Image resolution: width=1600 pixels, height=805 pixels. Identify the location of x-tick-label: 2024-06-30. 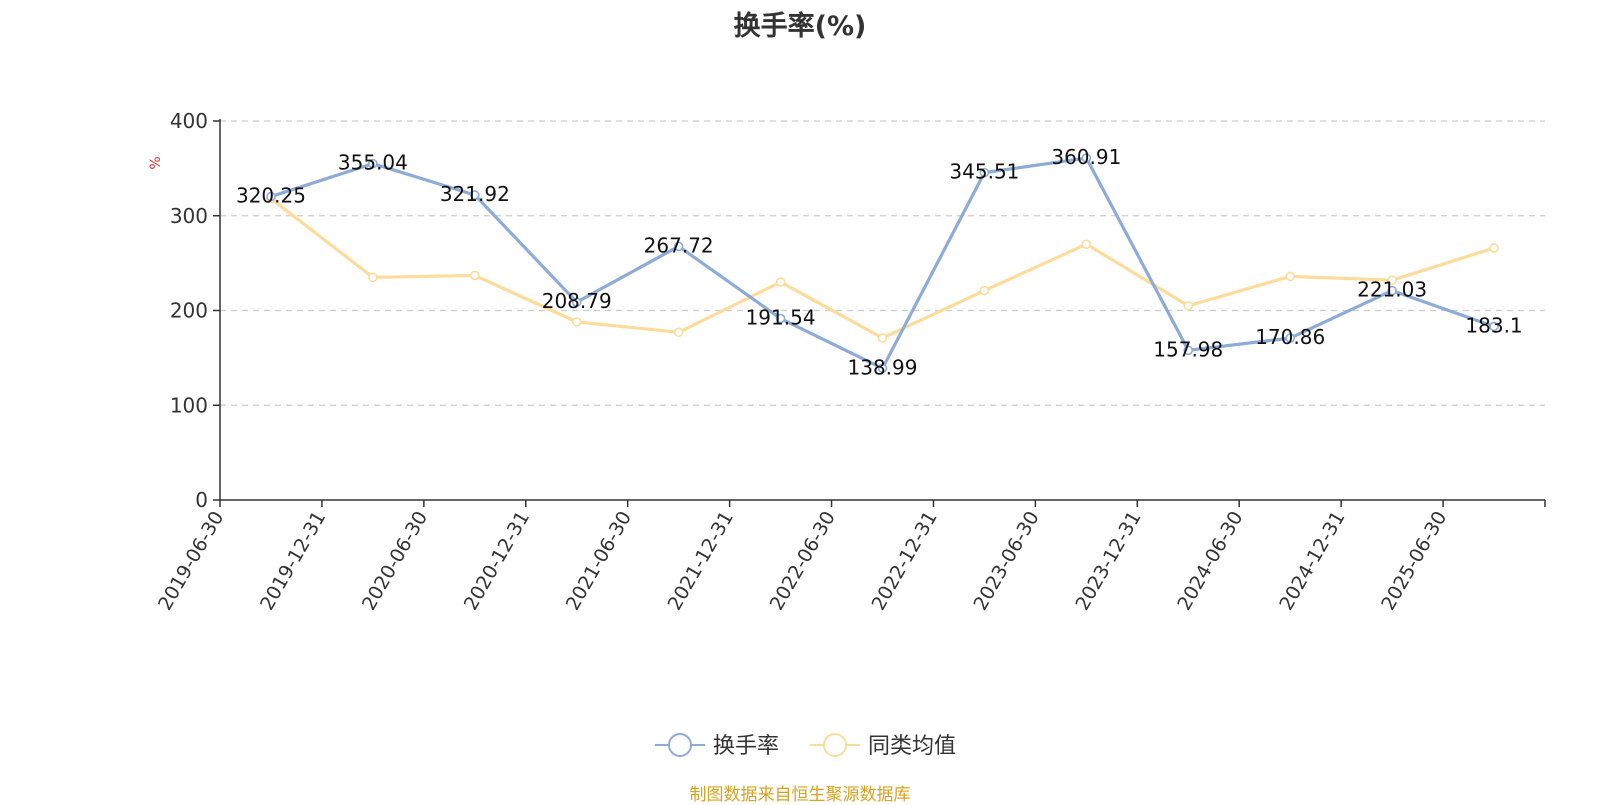
(1210, 561).